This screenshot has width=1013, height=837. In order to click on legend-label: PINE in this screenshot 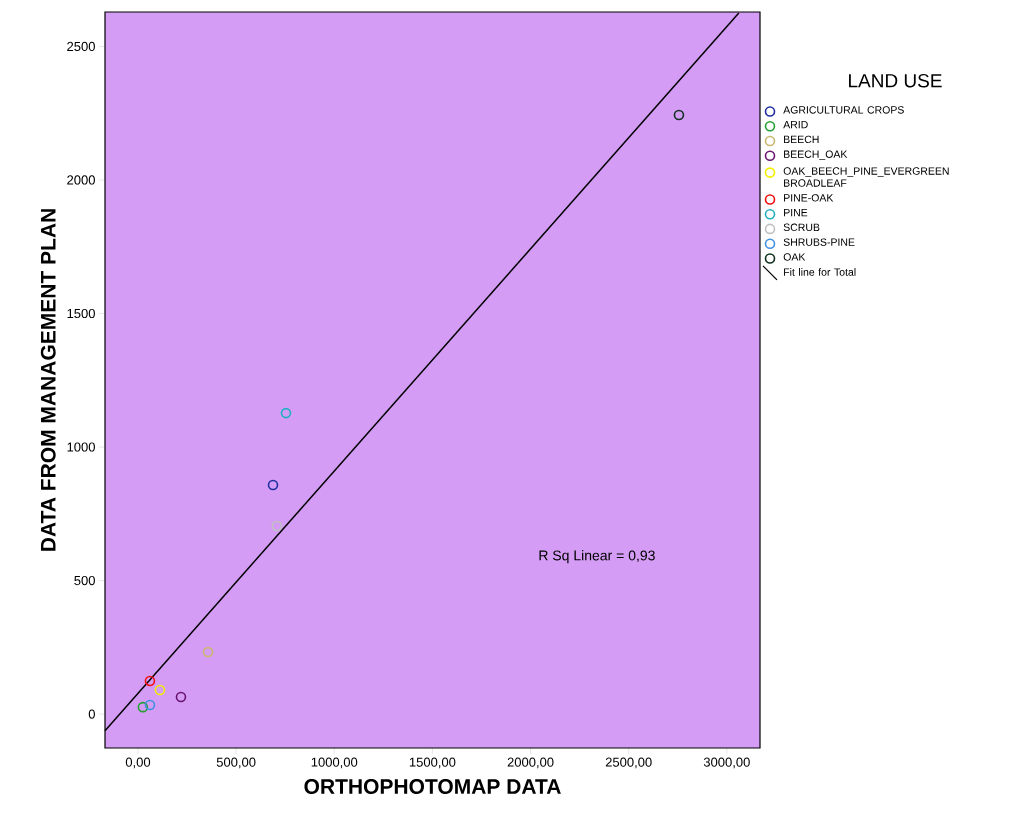, I will do `click(796, 212)`.